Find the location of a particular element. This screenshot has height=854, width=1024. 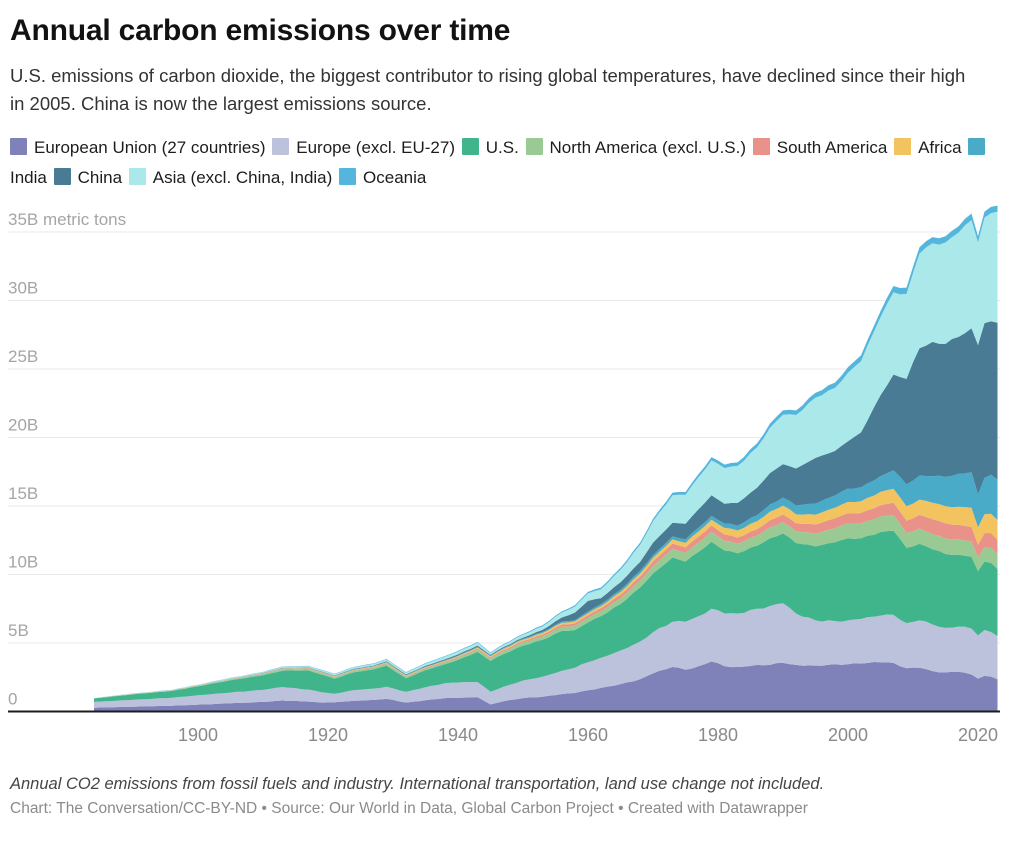

y-tick-label-25: 25B is located at coordinates (23, 356).